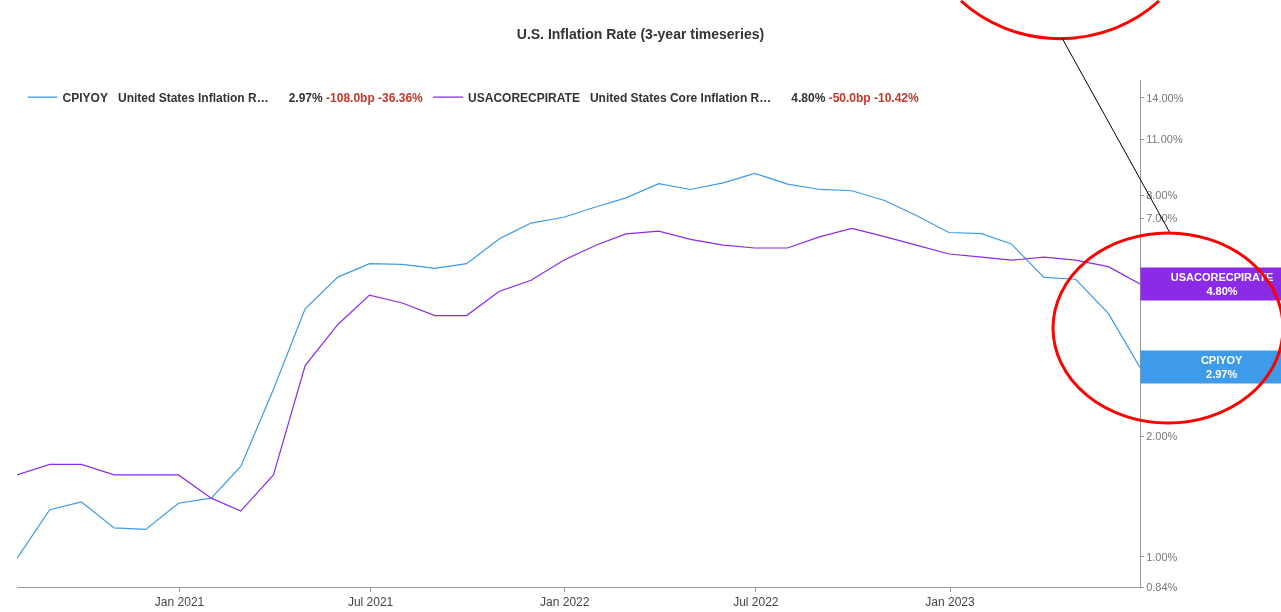 The height and width of the screenshot is (612, 1281). Describe the element at coordinates (1162, 435) in the screenshot. I see `y-tick-label: 2.00%` at that location.